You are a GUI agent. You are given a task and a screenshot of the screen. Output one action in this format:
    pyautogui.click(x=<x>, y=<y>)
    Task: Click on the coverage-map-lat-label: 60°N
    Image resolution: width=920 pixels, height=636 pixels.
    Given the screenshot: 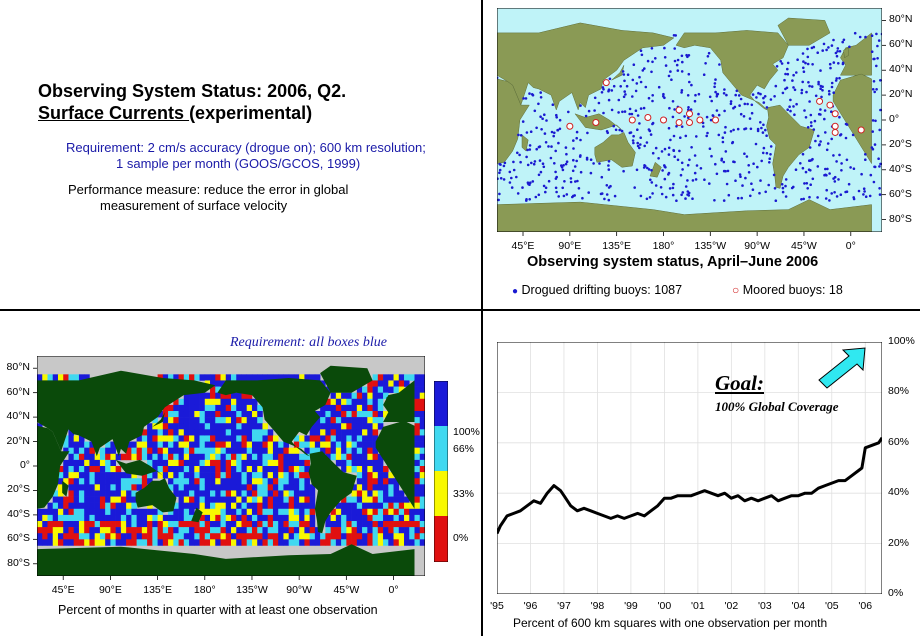 What is the action you would take?
    pyautogui.click(x=18, y=391)
    